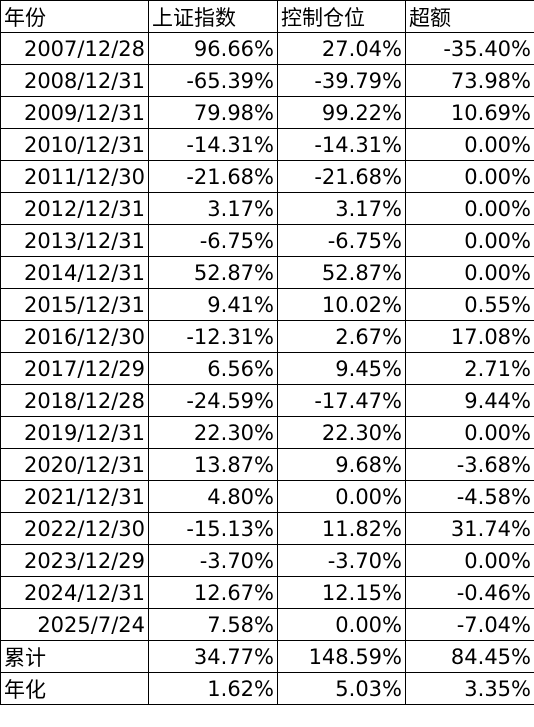 The image size is (534, 727). What do you see at coordinates (213, 112) in the screenshot?
I see `value-cell: 79.98%` at bounding box center [213, 112].